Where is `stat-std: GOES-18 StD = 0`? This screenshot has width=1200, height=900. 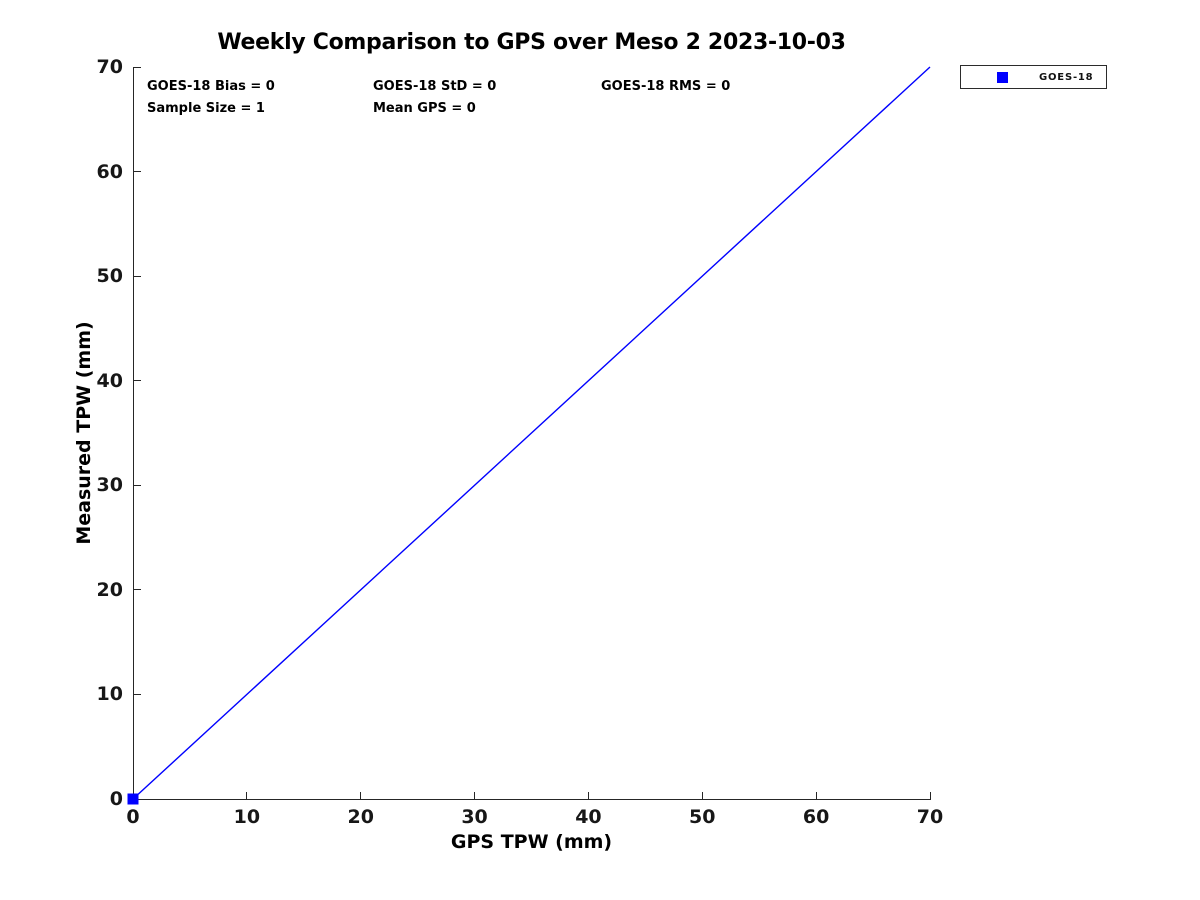
stat-std: GOES-18 StD = 0 is located at coordinates (435, 86).